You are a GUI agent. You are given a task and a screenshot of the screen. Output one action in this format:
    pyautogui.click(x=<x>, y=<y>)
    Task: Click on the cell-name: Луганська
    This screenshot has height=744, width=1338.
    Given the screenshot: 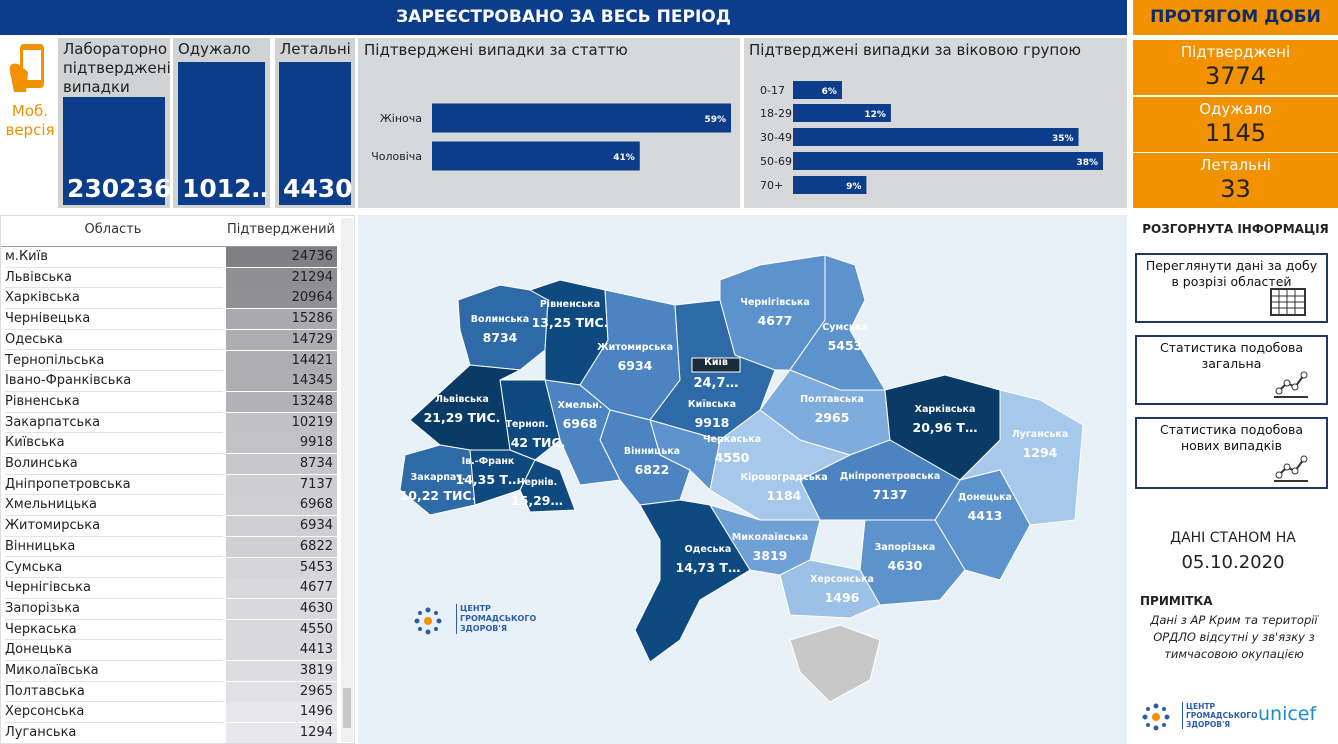 What is the action you would take?
    pyautogui.click(x=114, y=733)
    